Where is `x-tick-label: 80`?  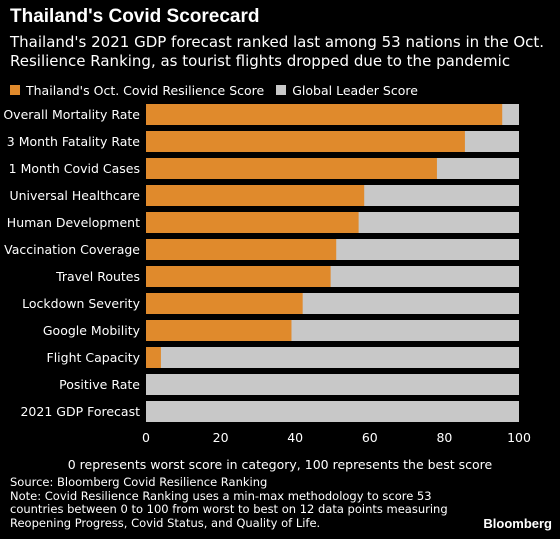 x-tick-label: 80 is located at coordinates (444, 437).